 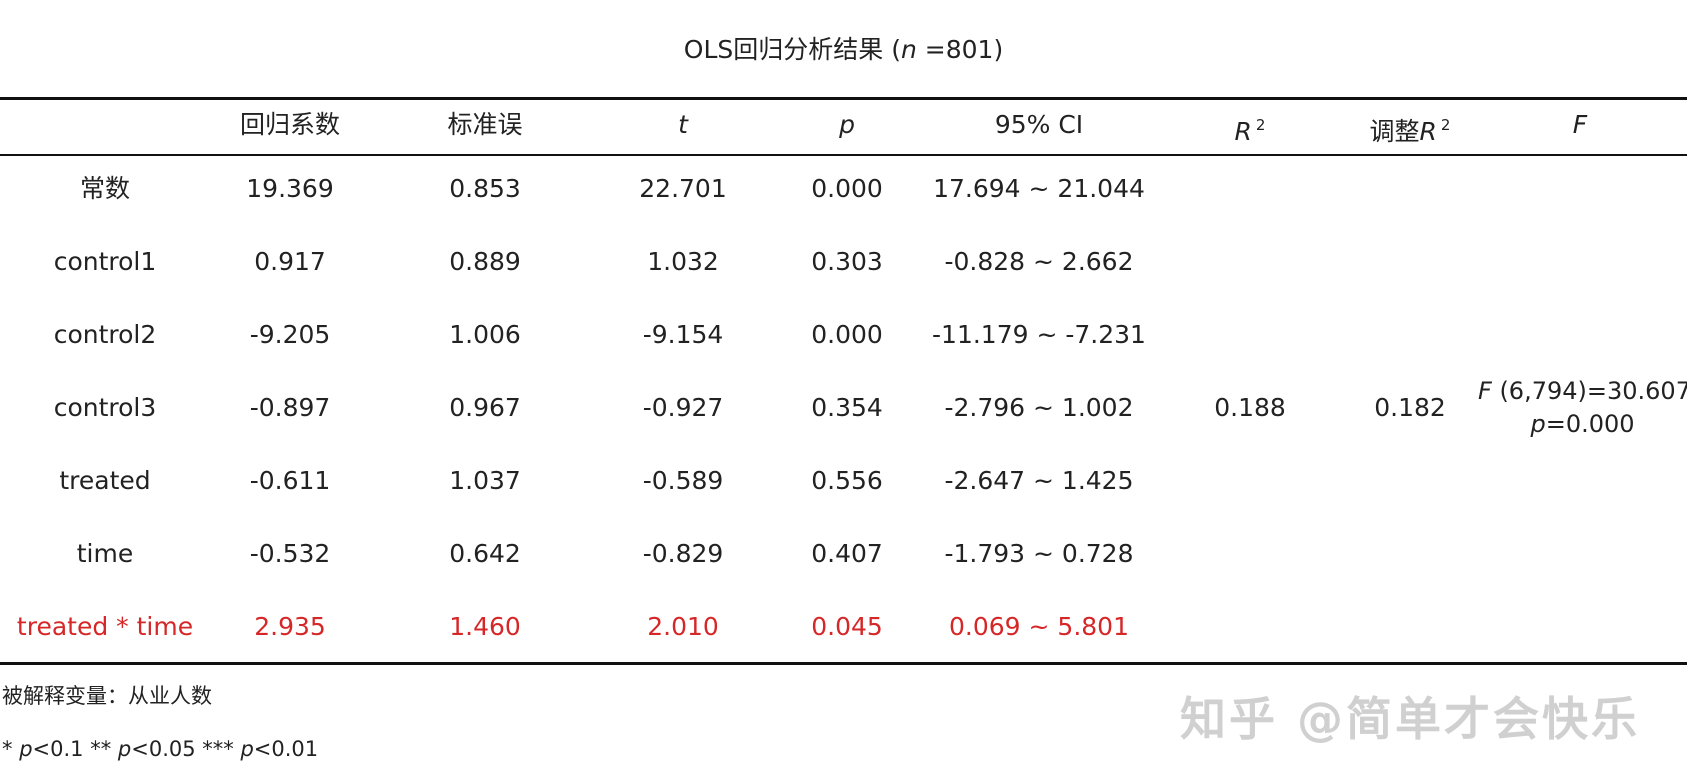 I want to click on watermark: 知乎 @简单才会快乐, so click(x=1410, y=719).